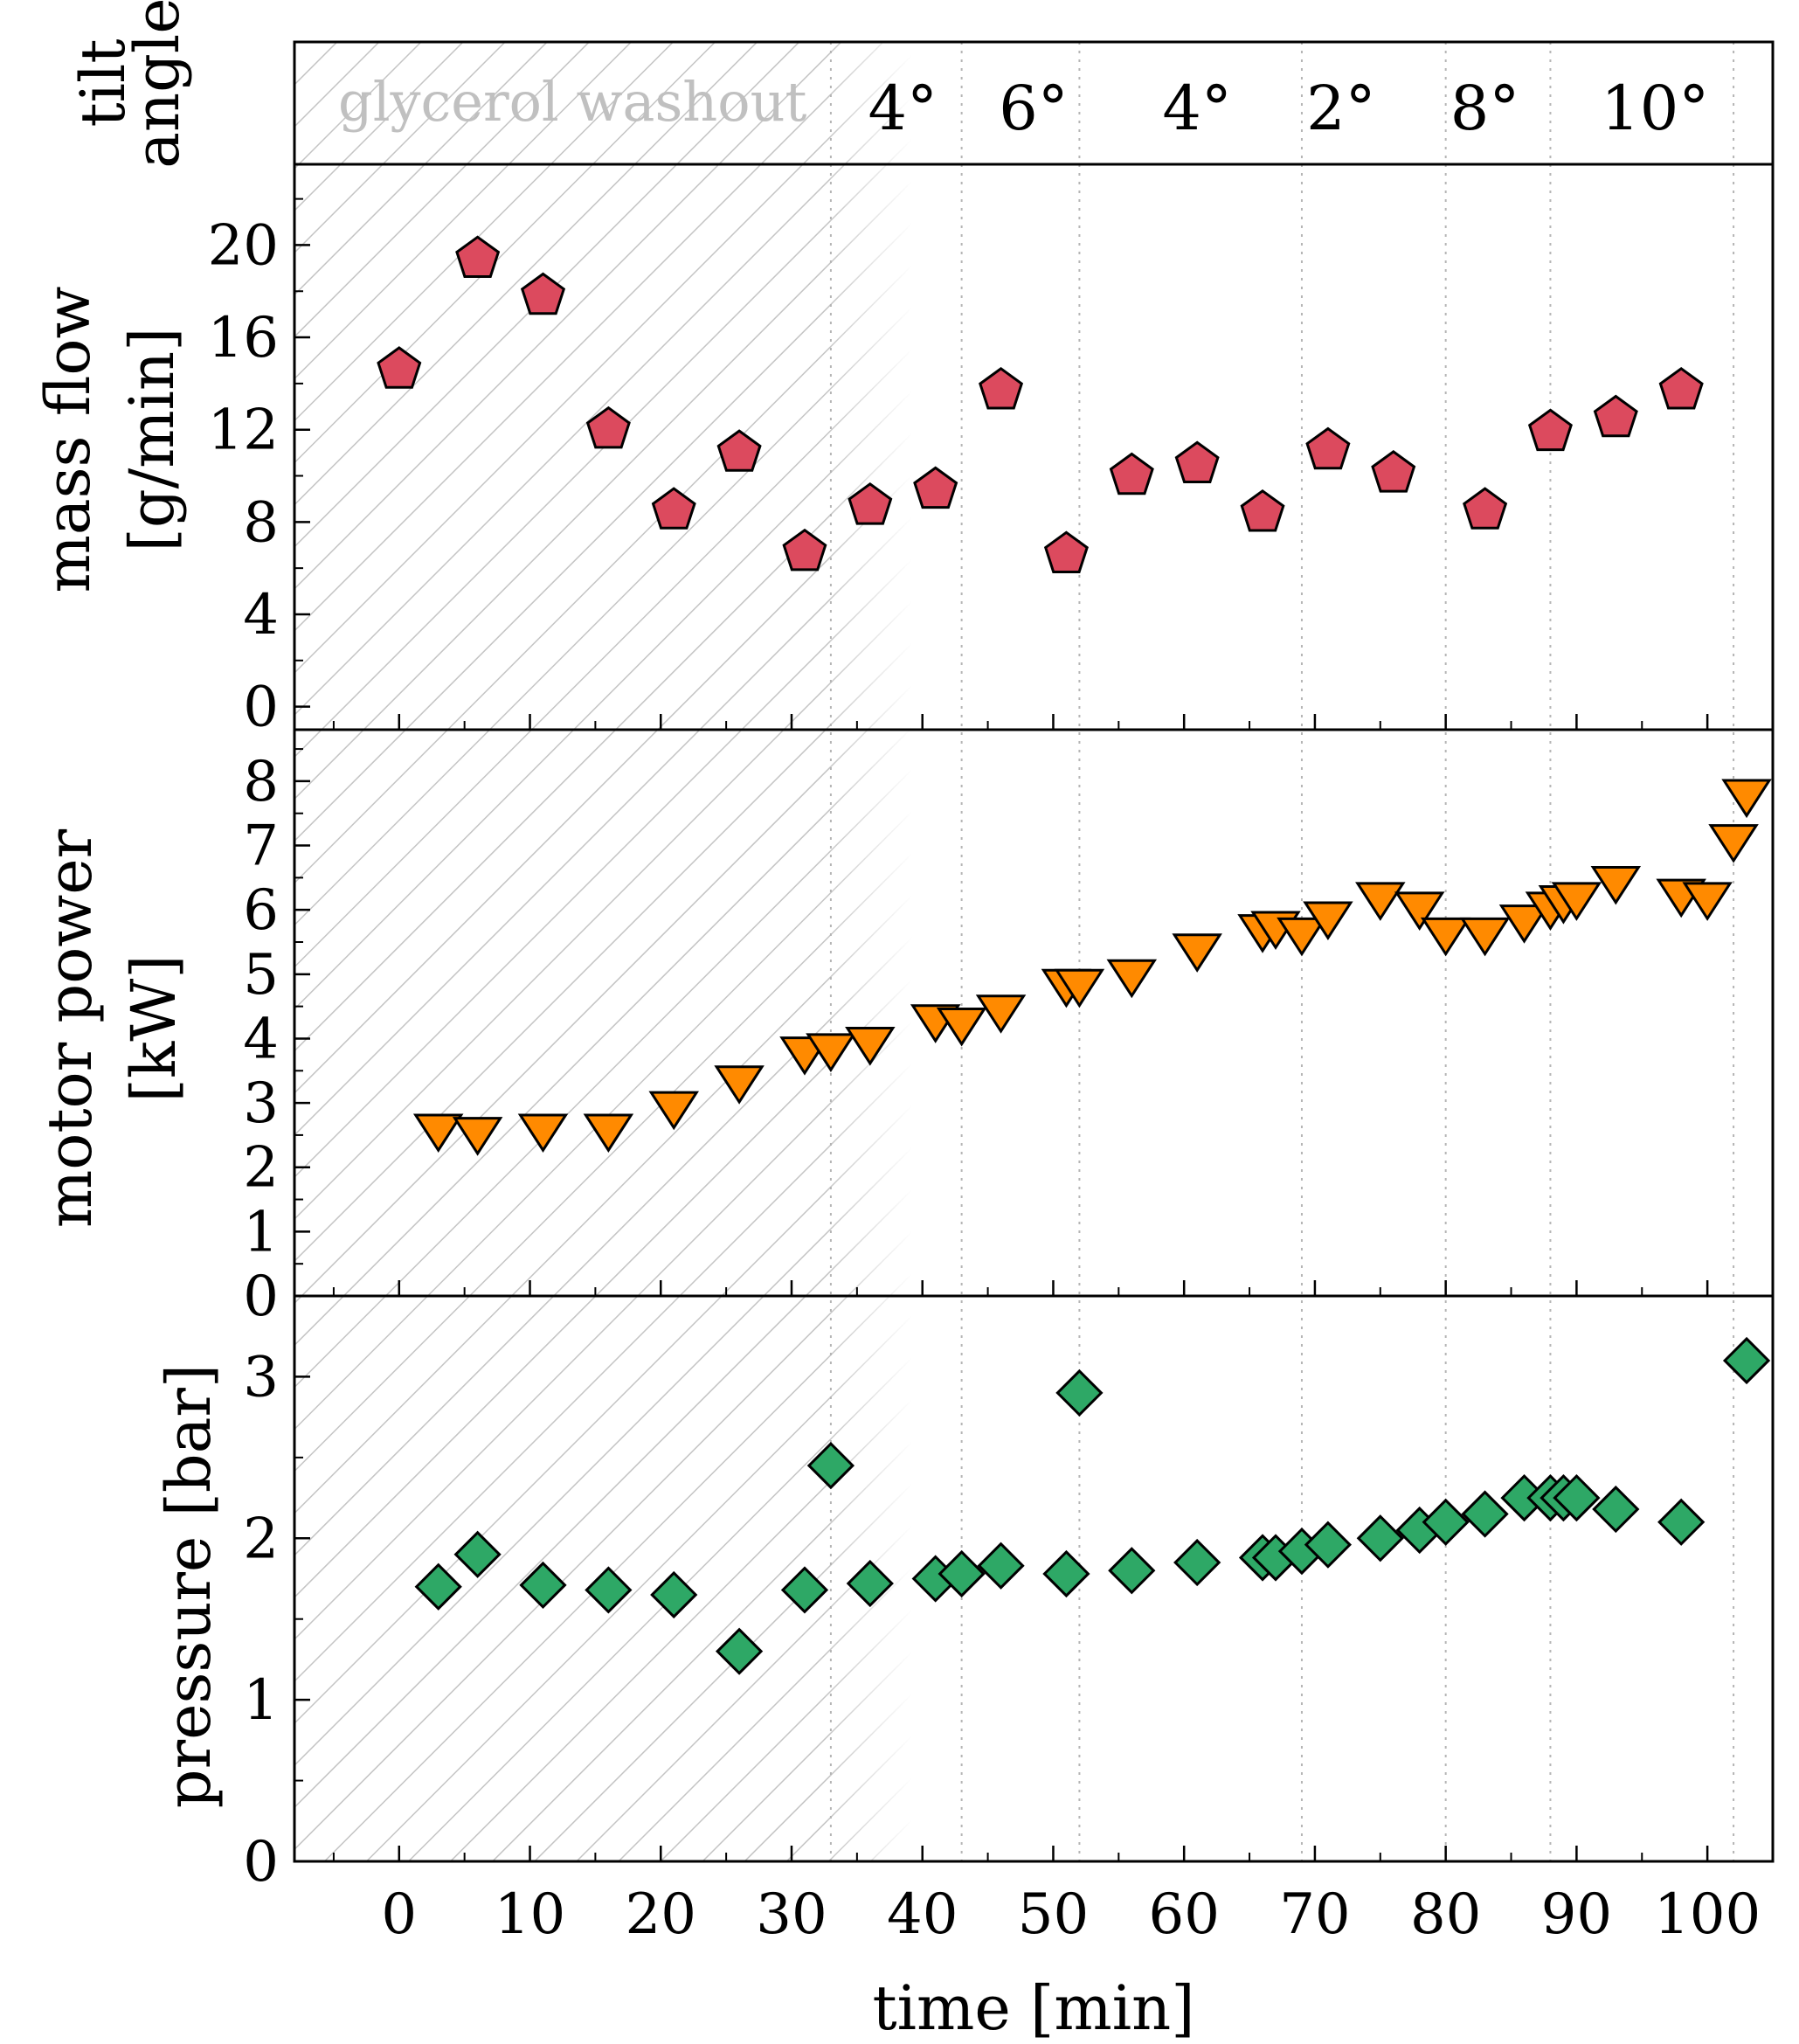 This screenshot has height=2044, width=1799. What do you see at coordinates (1341, 108) in the screenshot?
I see `tilt-label-4: 2°` at bounding box center [1341, 108].